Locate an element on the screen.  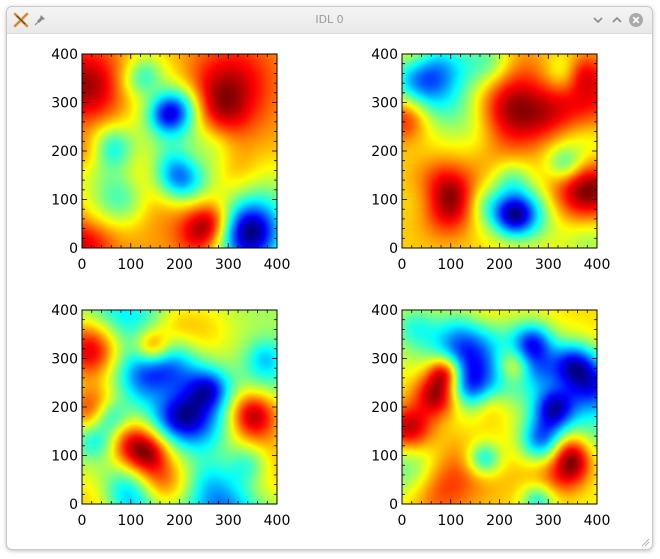
idl-app-icon is located at coordinates (21, 20).